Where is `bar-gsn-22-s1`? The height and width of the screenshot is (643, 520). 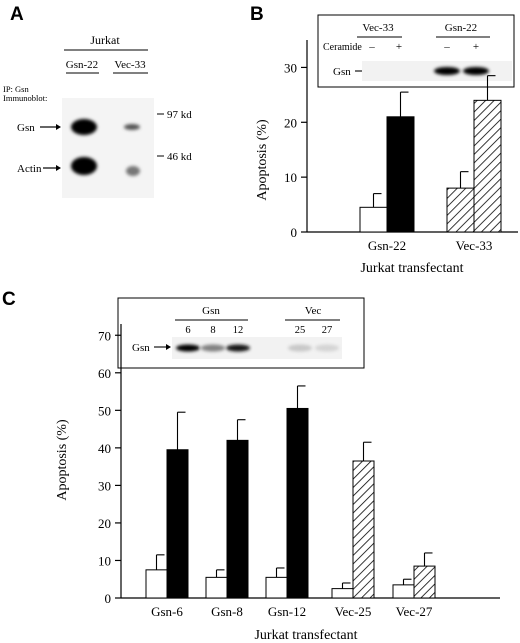 bar-gsn-22-s1 is located at coordinates (373, 219).